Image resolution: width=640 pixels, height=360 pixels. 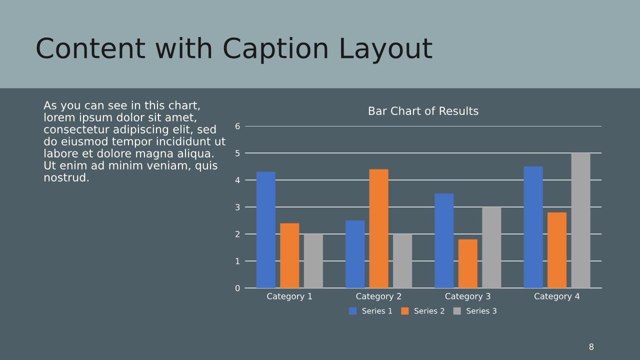 What do you see at coordinates (135, 141) in the screenshot?
I see `text: As you can see in this chart, lorem ipsum dolor sit amet, consectetur adipiscing elit, sed do eiusmod tempor incididunt ut labore et dolore magna aliqua. Ut enim ad minim veniam, quis nostrud.` at bounding box center [135, 141].